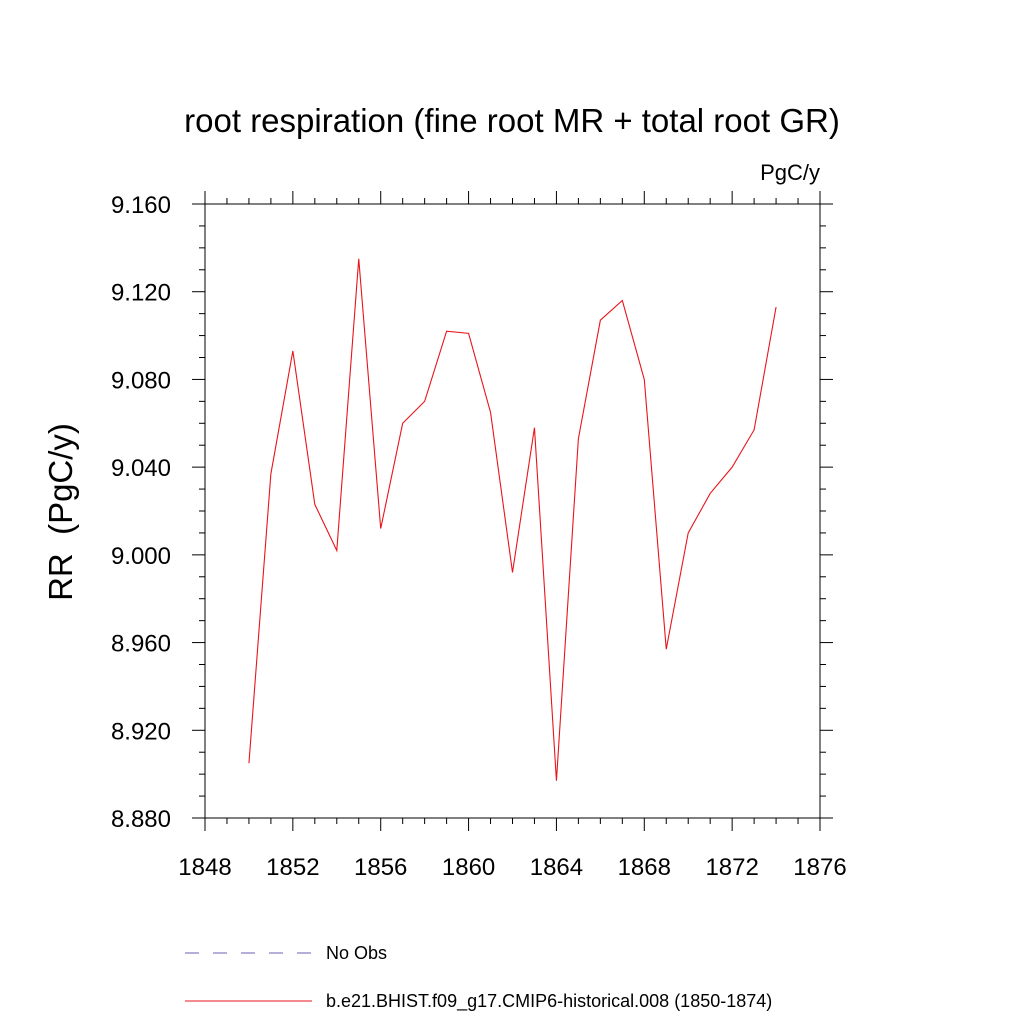 This screenshot has width=1024, height=1024. Describe the element at coordinates (141, 380) in the screenshot. I see `y-tick-label: 9.080` at that location.